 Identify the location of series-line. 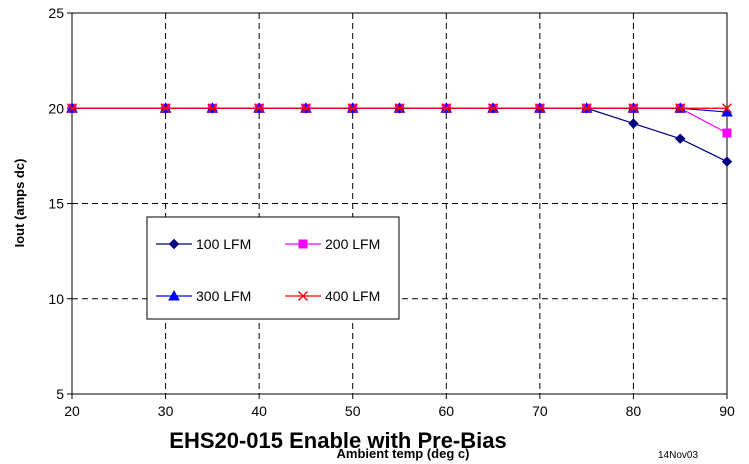
(400, 135).